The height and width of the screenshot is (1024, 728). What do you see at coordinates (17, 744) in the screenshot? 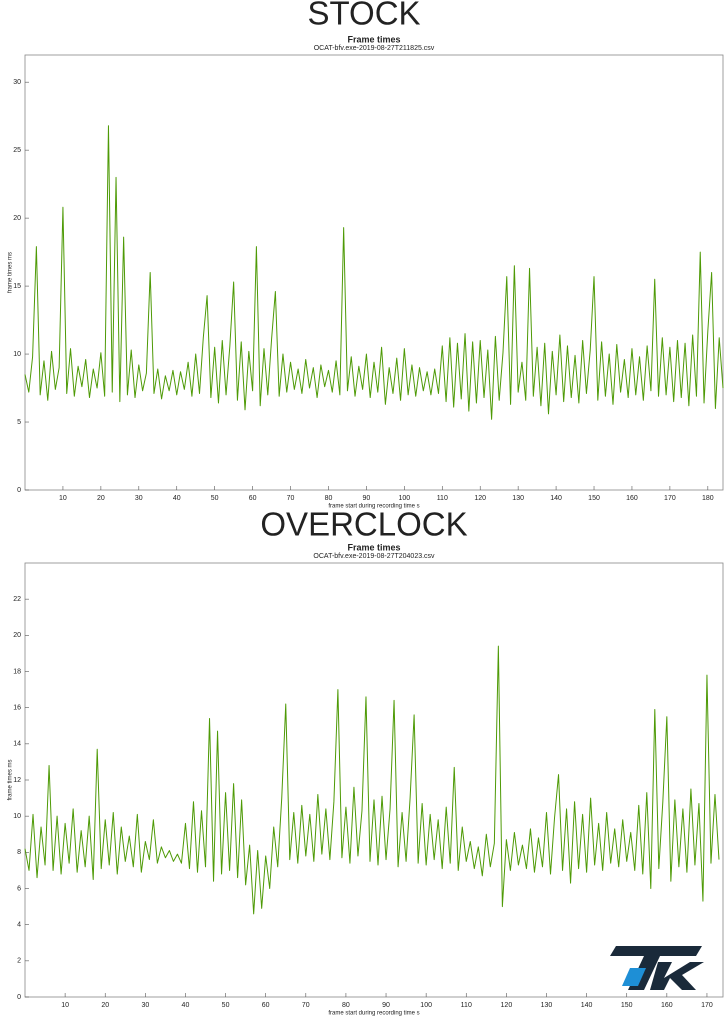
I see `y-tick-label: 14` at bounding box center [17, 744].